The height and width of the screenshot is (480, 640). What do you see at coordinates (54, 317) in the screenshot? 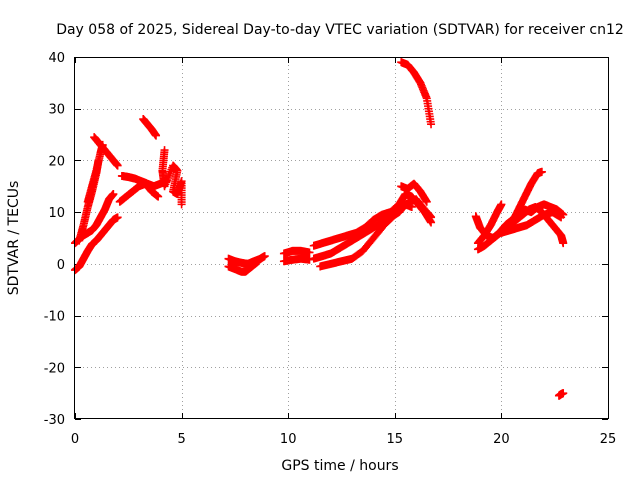
I see `y-tick-label: -10` at bounding box center [54, 317].